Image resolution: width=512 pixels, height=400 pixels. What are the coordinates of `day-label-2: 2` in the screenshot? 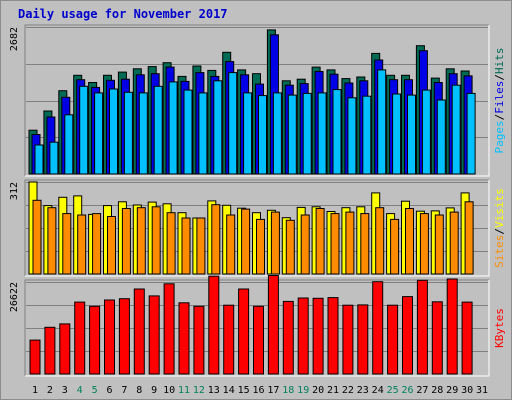 It's located at (50, 390).